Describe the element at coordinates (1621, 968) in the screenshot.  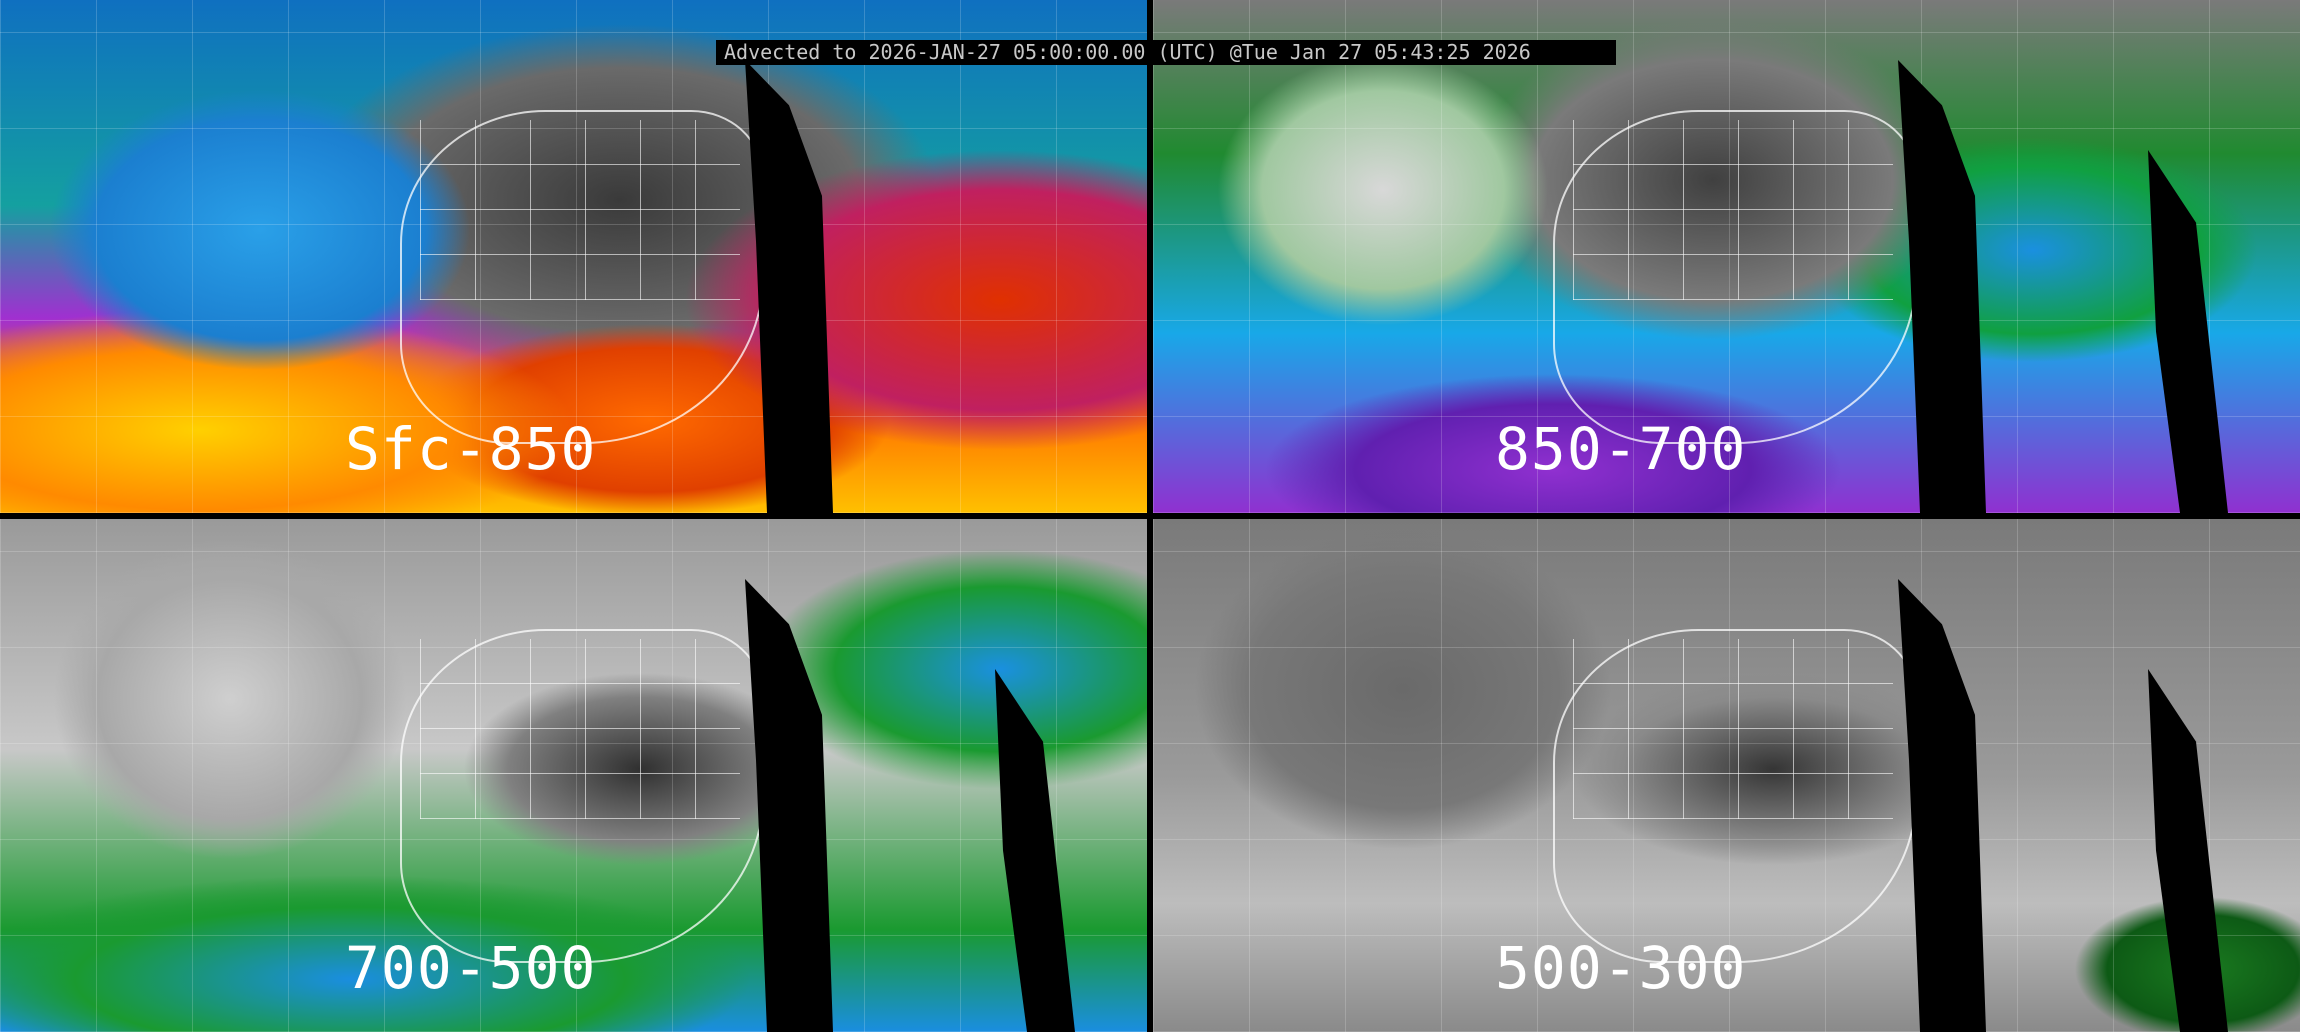
I see `layer-label: 500-300` at that location.